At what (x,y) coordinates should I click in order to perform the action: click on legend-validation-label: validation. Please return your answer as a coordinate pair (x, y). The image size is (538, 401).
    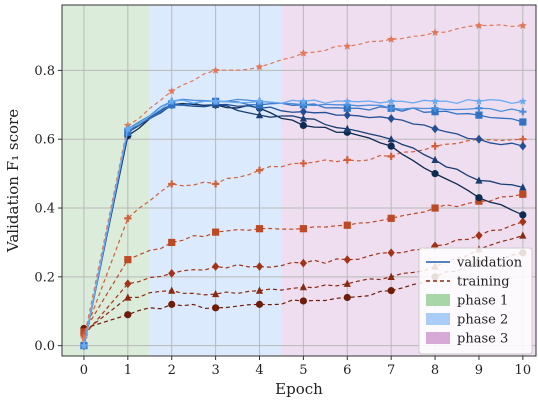
    Looking at the image, I should click on (489, 263).